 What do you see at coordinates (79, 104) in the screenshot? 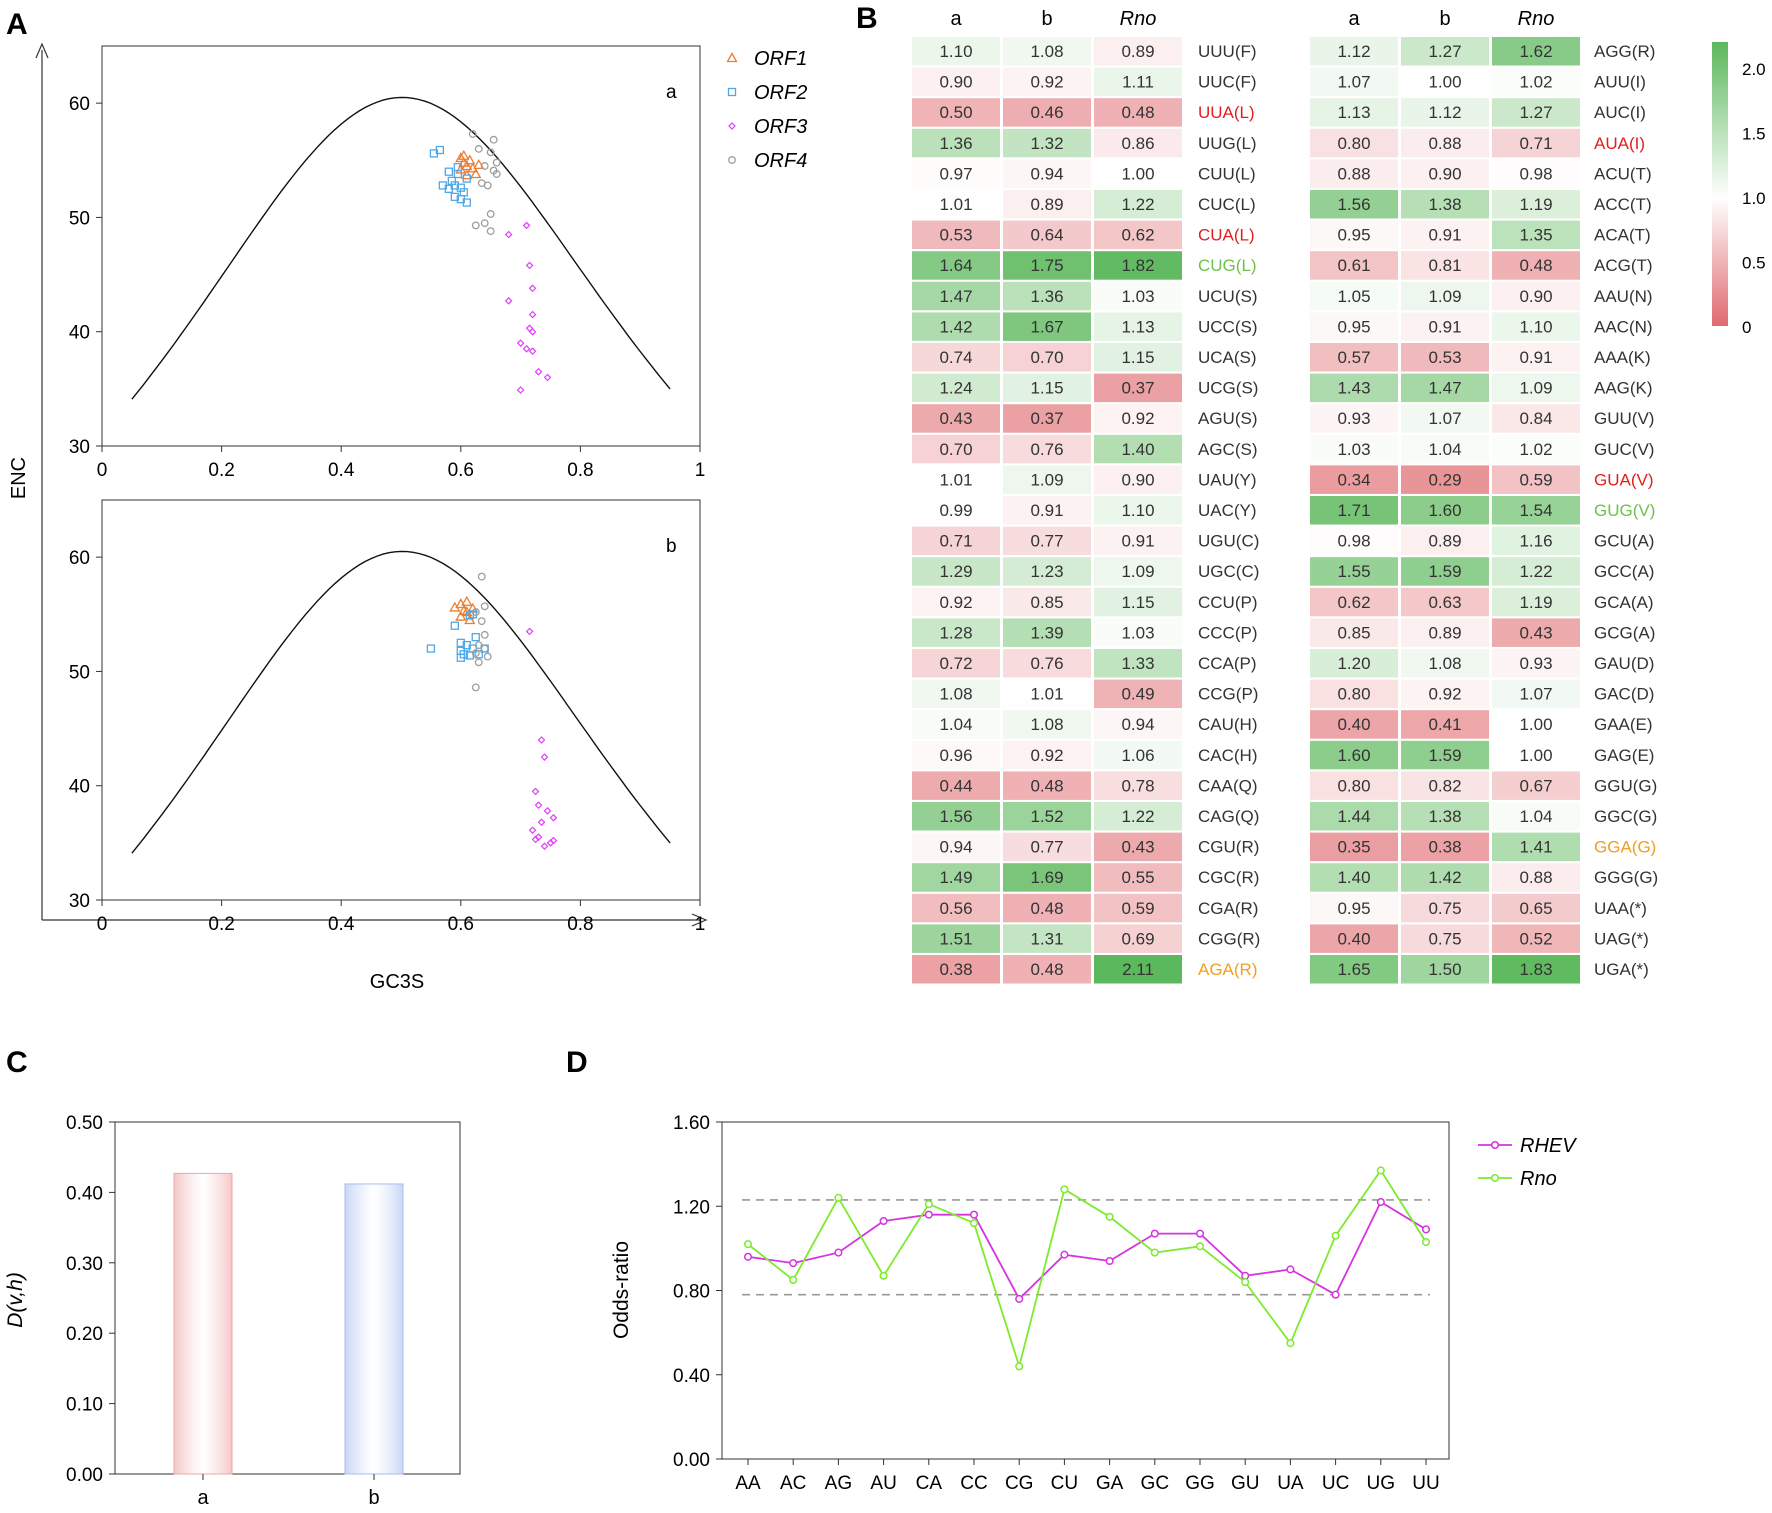
I see `y-tick-label: 60` at bounding box center [79, 104].